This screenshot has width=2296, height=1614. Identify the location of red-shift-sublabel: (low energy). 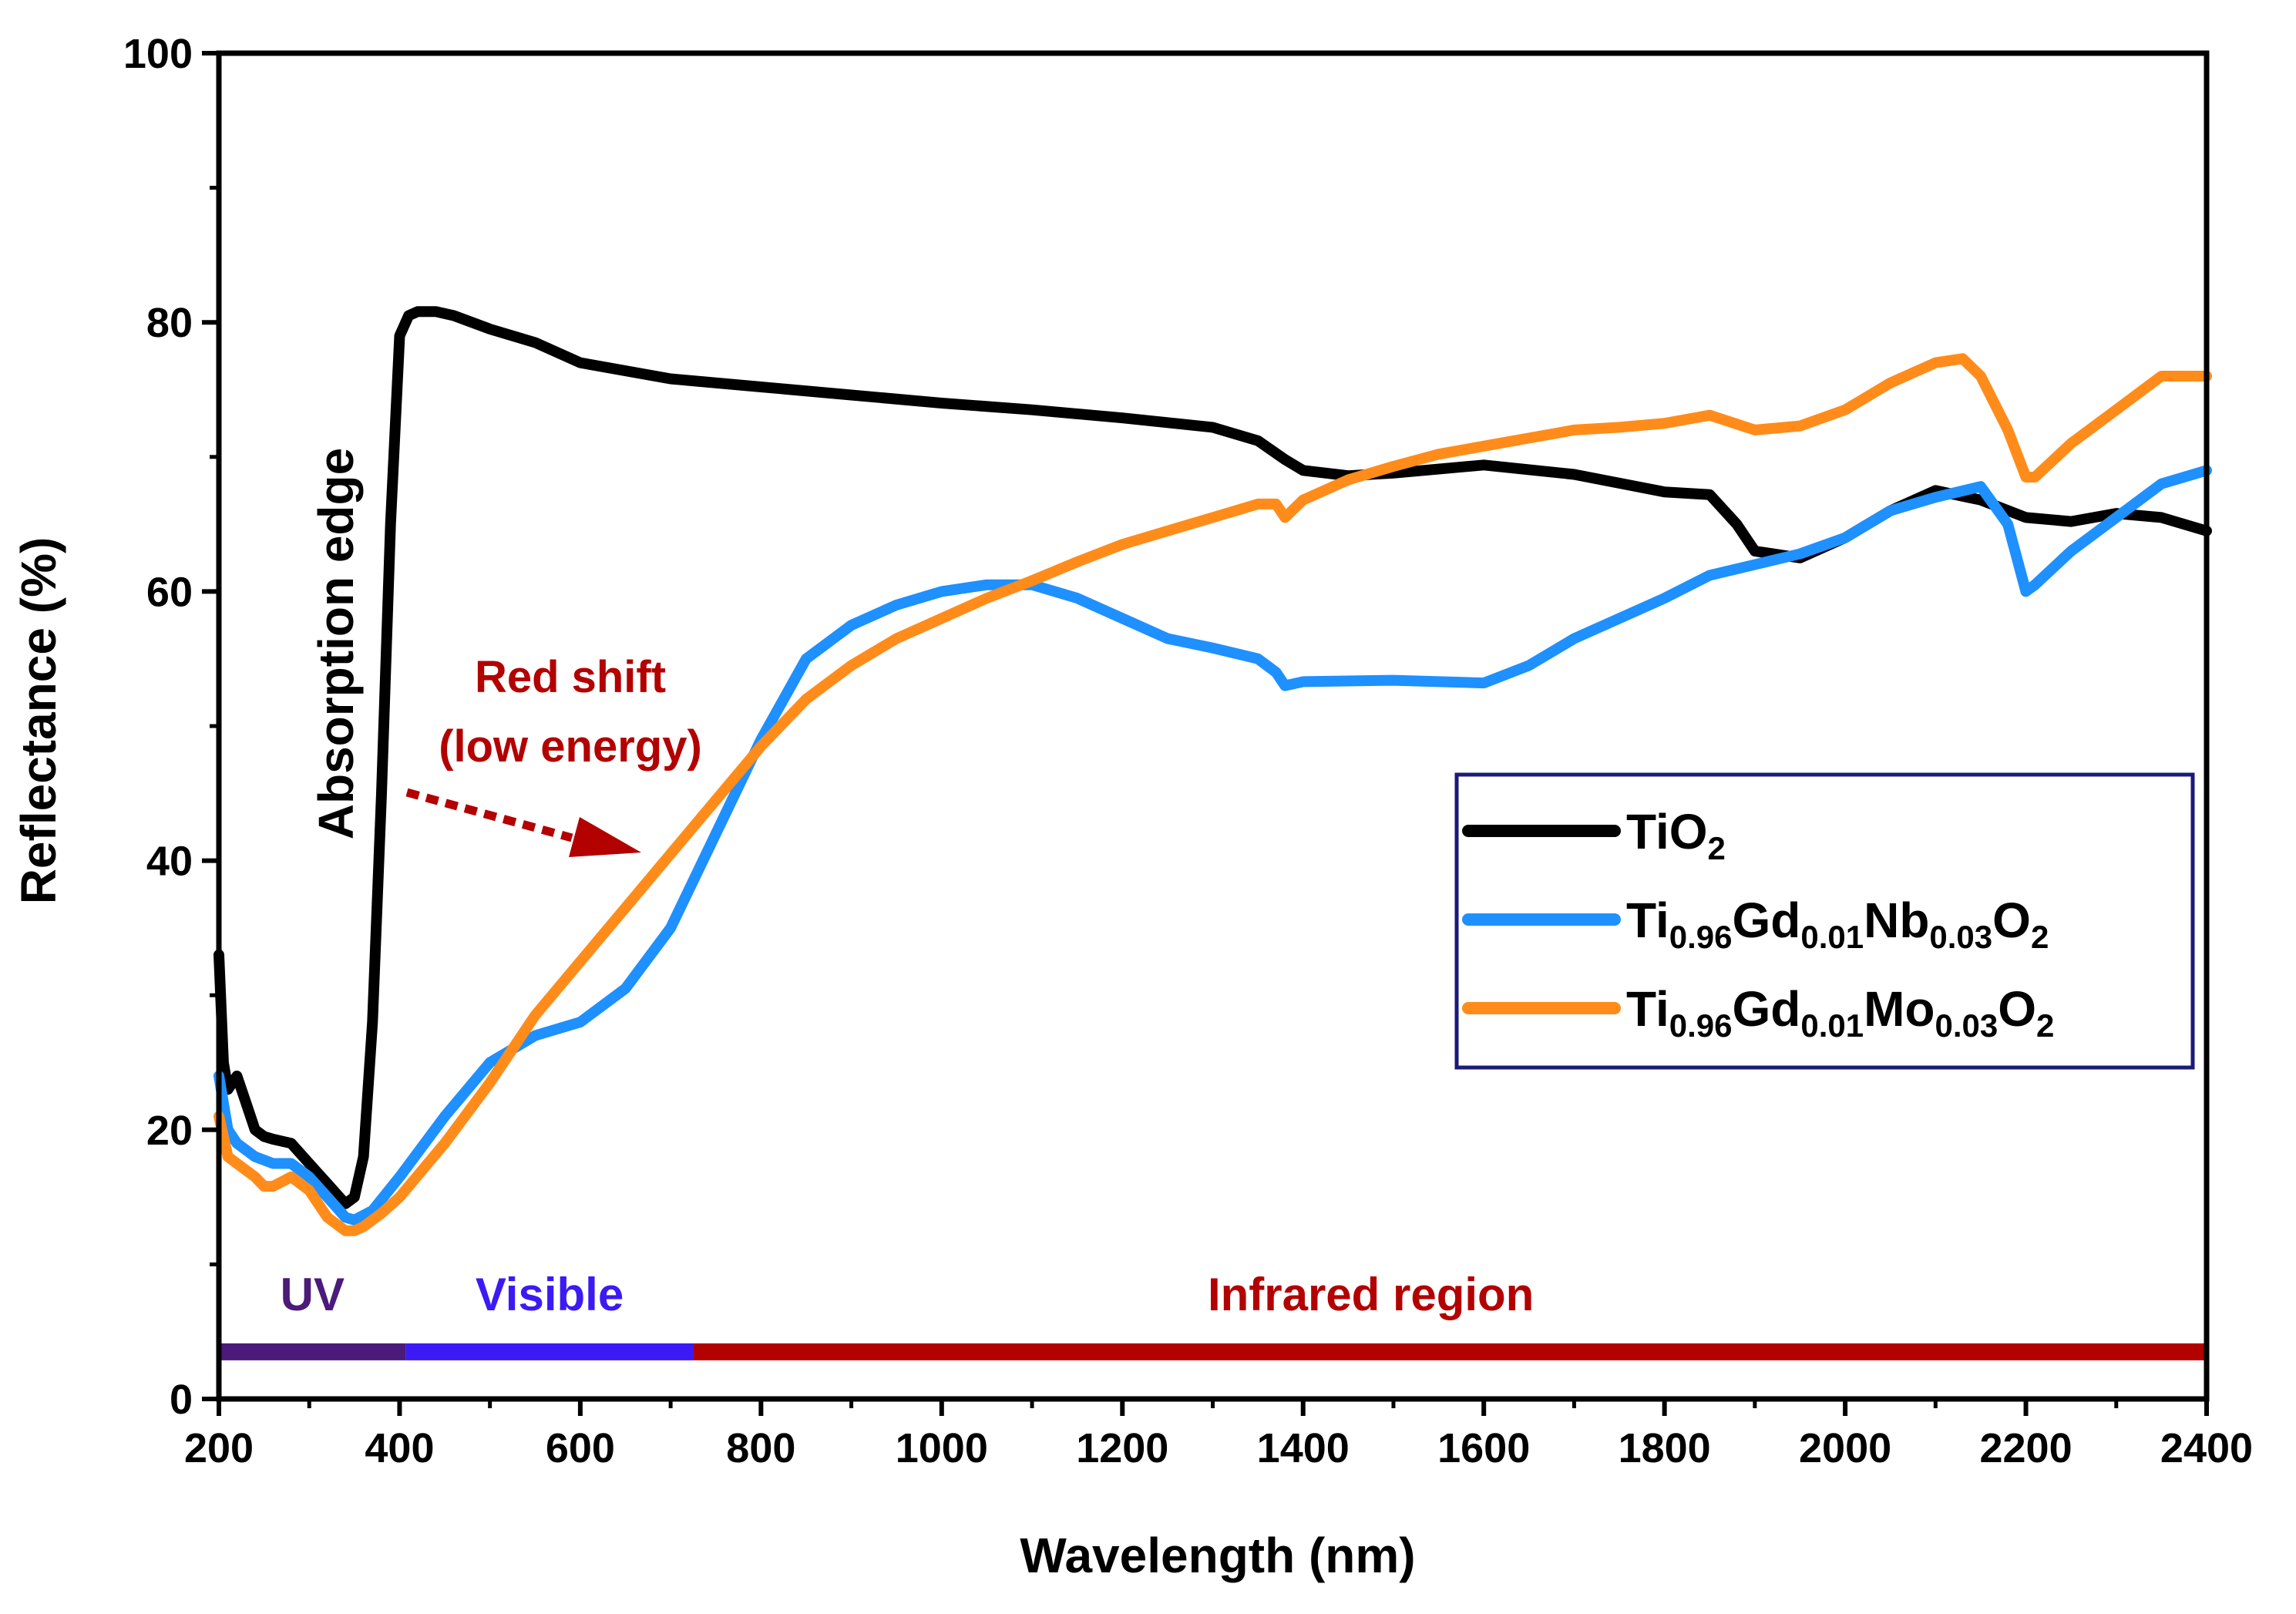
(570, 746).